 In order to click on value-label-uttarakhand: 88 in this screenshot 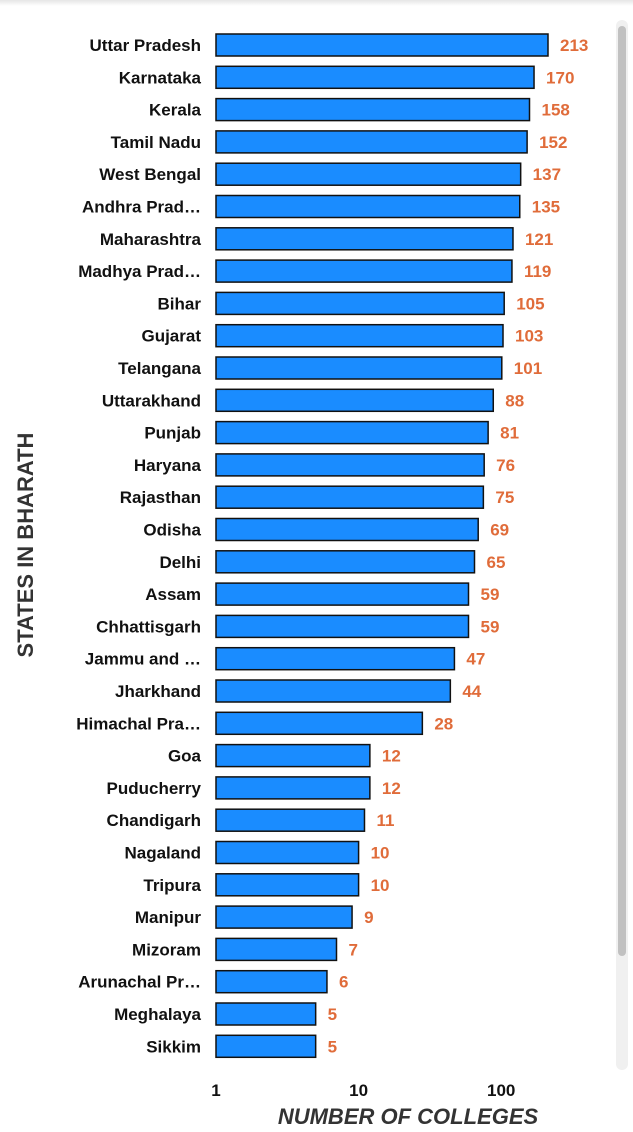, I will do `click(514, 400)`.